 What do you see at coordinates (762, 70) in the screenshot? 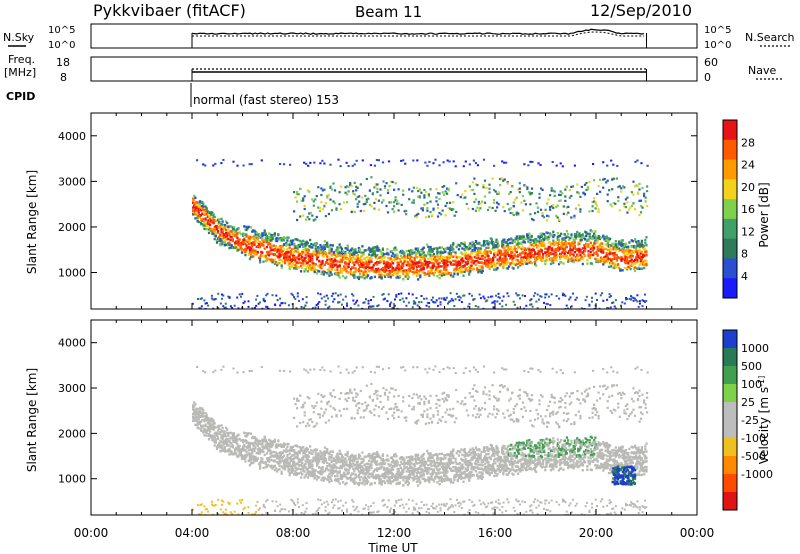
I see `nave-right-label: Nave` at bounding box center [762, 70].